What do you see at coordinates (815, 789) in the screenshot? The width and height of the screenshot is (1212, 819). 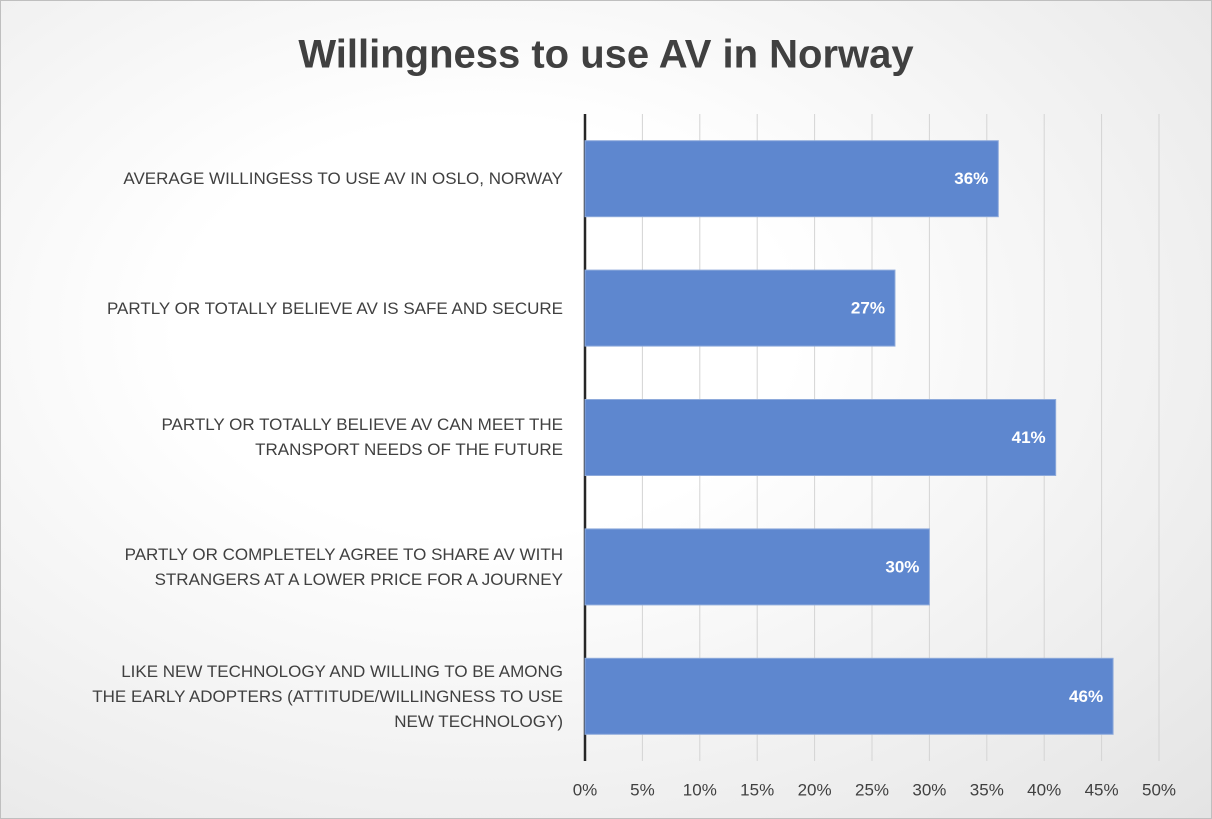 I see `x-tick-label: 20%` at bounding box center [815, 789].